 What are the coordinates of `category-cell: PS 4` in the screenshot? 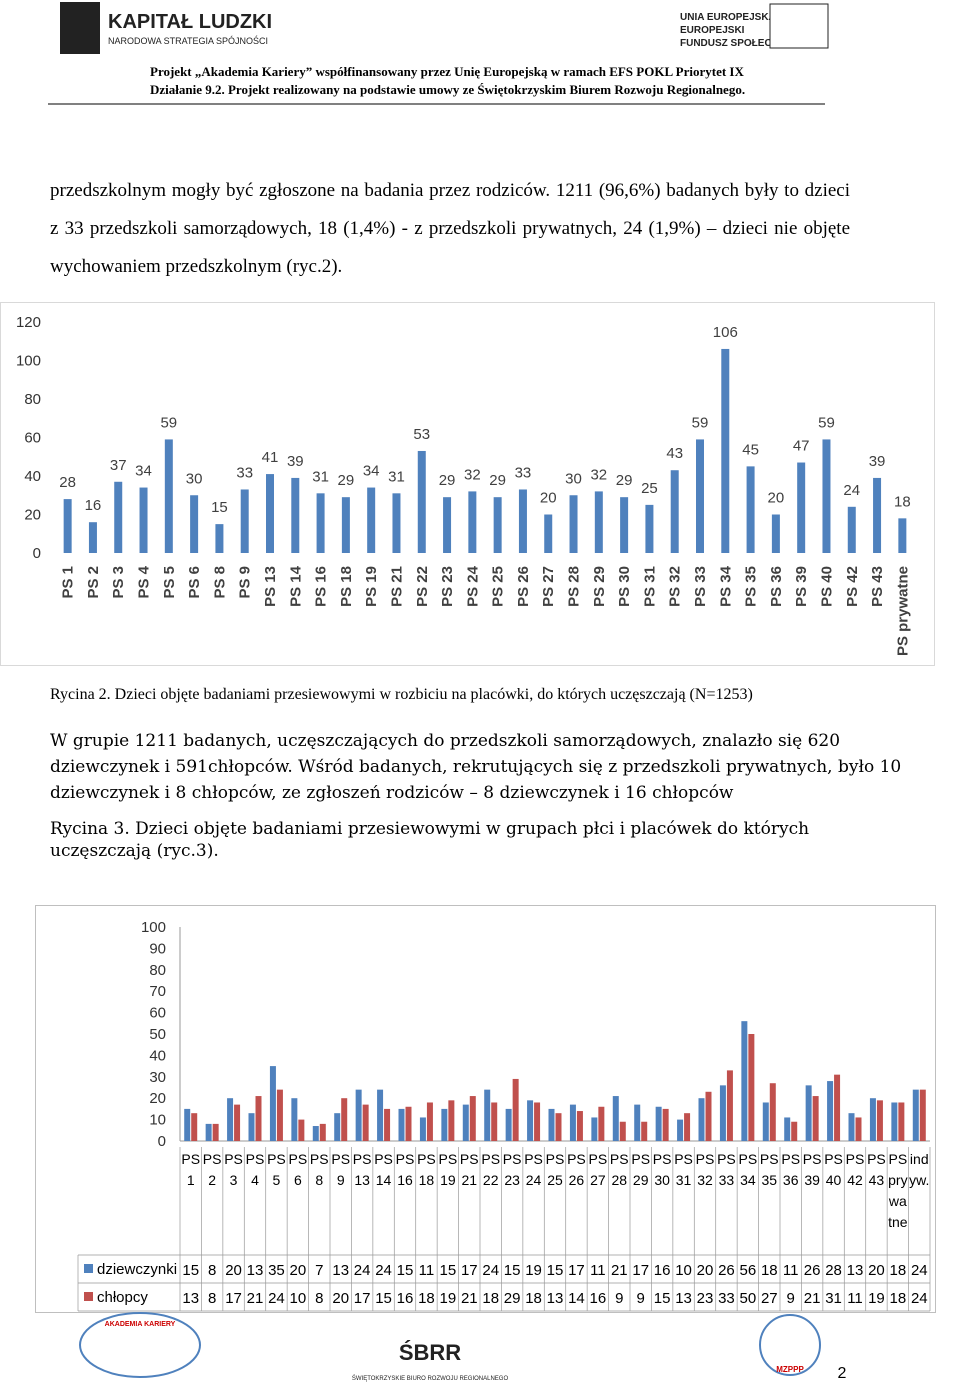 It's located at (255, 1169).